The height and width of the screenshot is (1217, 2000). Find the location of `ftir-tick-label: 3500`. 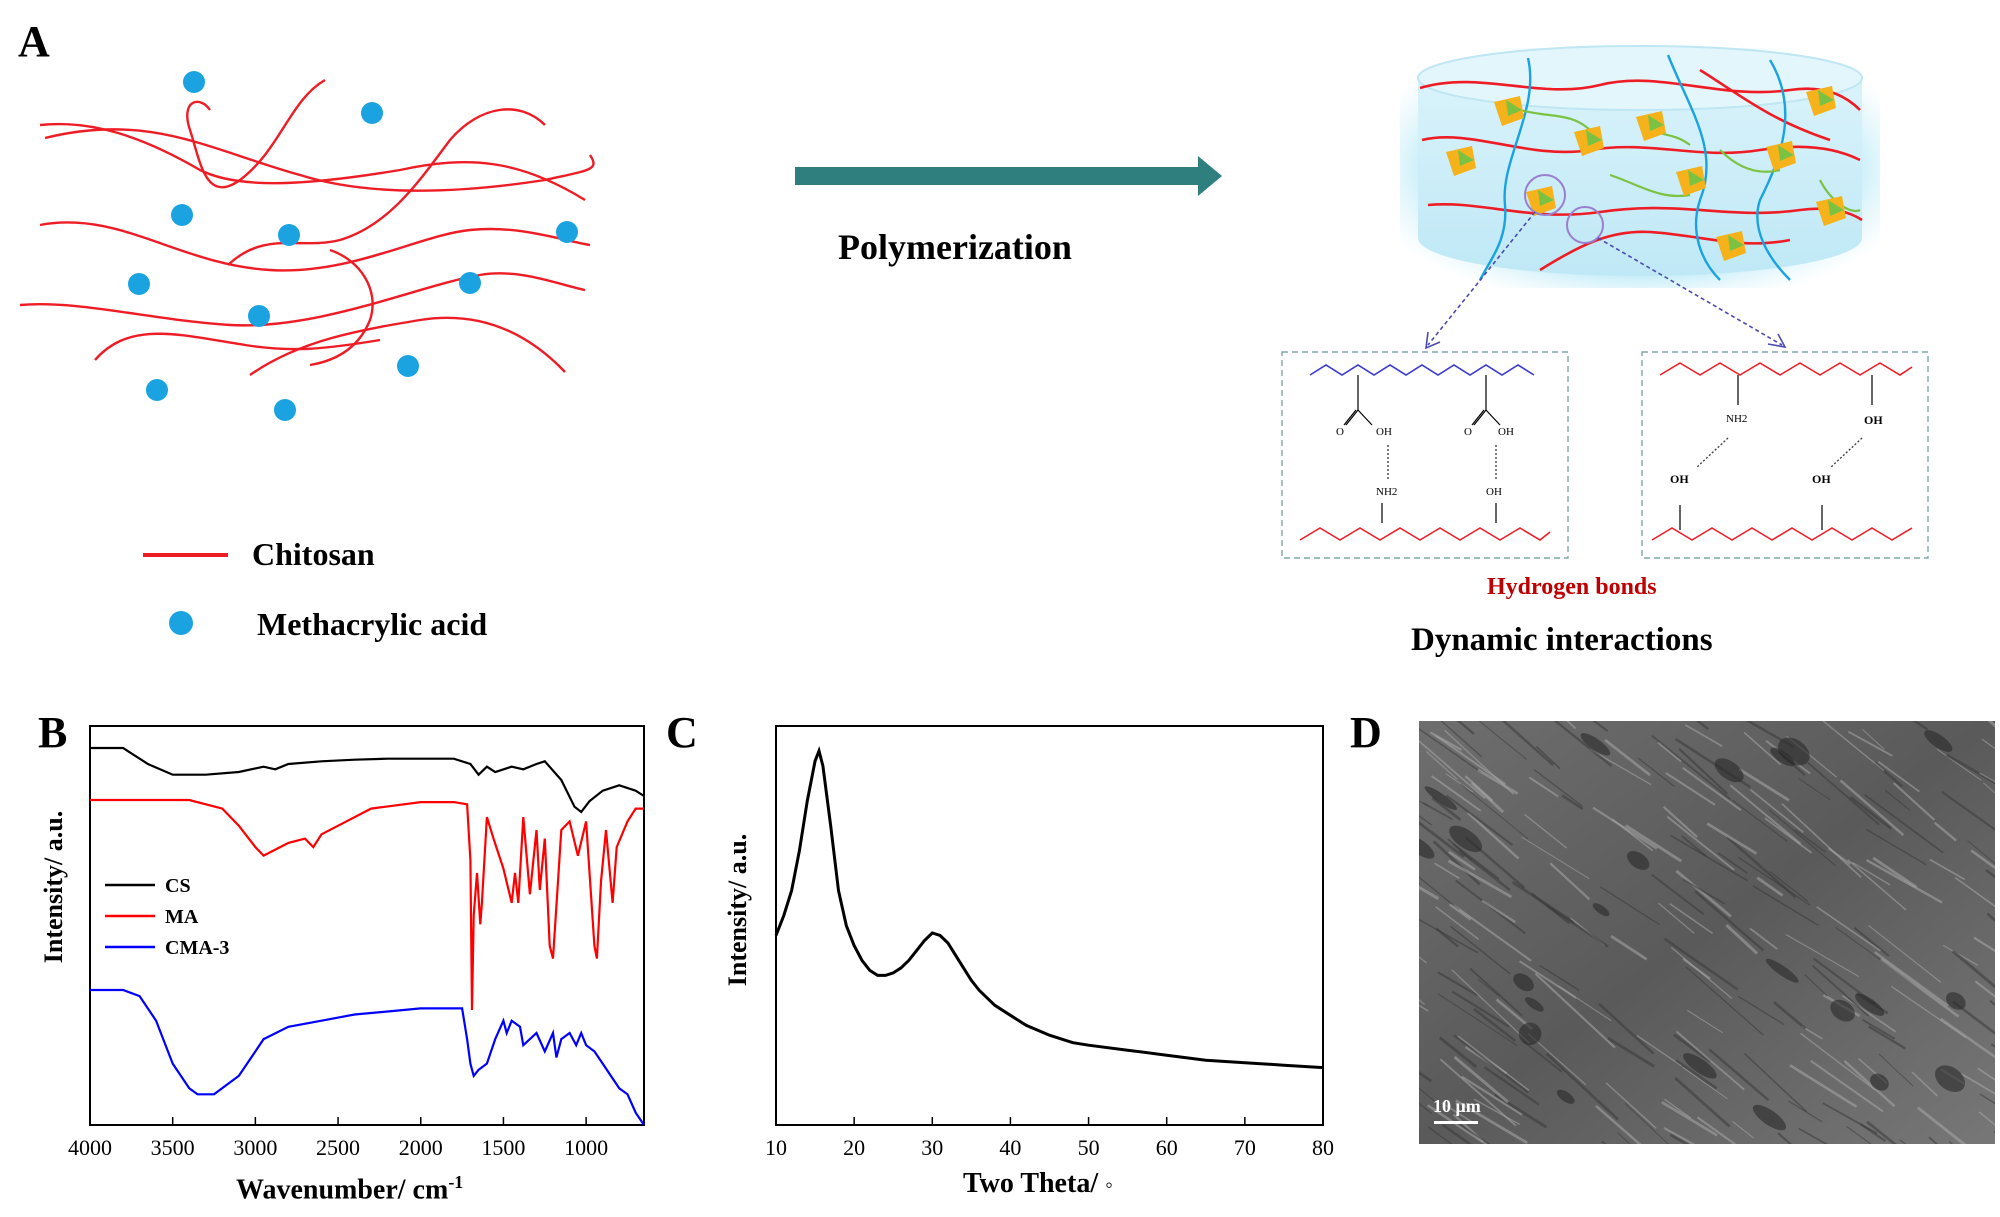

ftir-tick-label: 3500 is located at coordinates (173, 1147).